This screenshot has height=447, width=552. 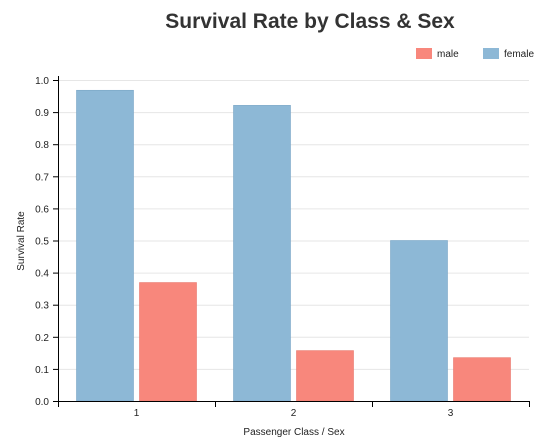 I want to click on y-tick-label: 0.6, so click(x=42, y=209).